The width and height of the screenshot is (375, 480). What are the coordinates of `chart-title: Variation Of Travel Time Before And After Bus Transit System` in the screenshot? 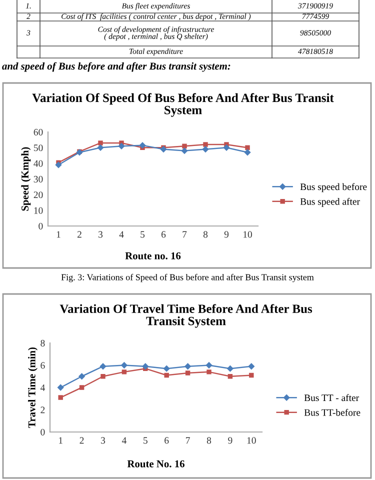 It's located at (186, 316).